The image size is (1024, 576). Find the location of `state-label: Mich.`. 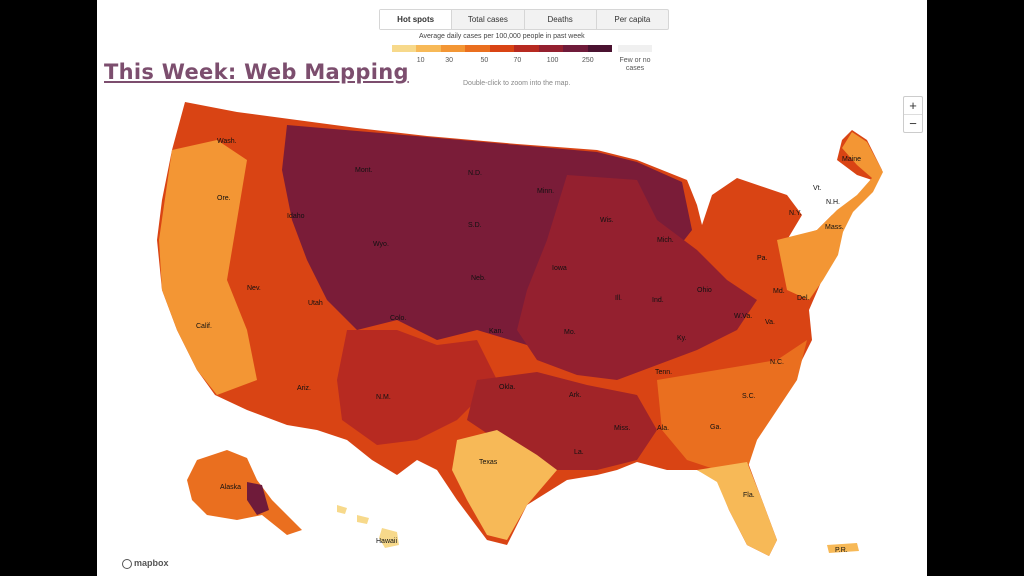

state-label: Mich. is located at coordinates (665, 240).